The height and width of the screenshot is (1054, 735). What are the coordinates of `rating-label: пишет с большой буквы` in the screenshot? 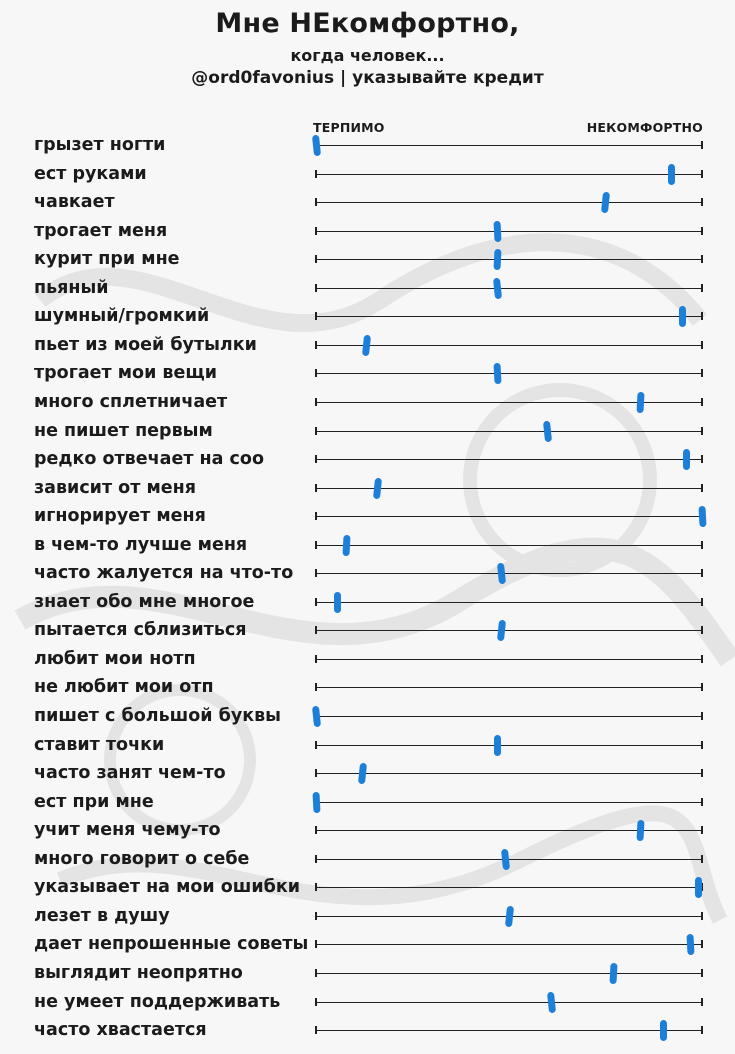 It's located at (157, 716).